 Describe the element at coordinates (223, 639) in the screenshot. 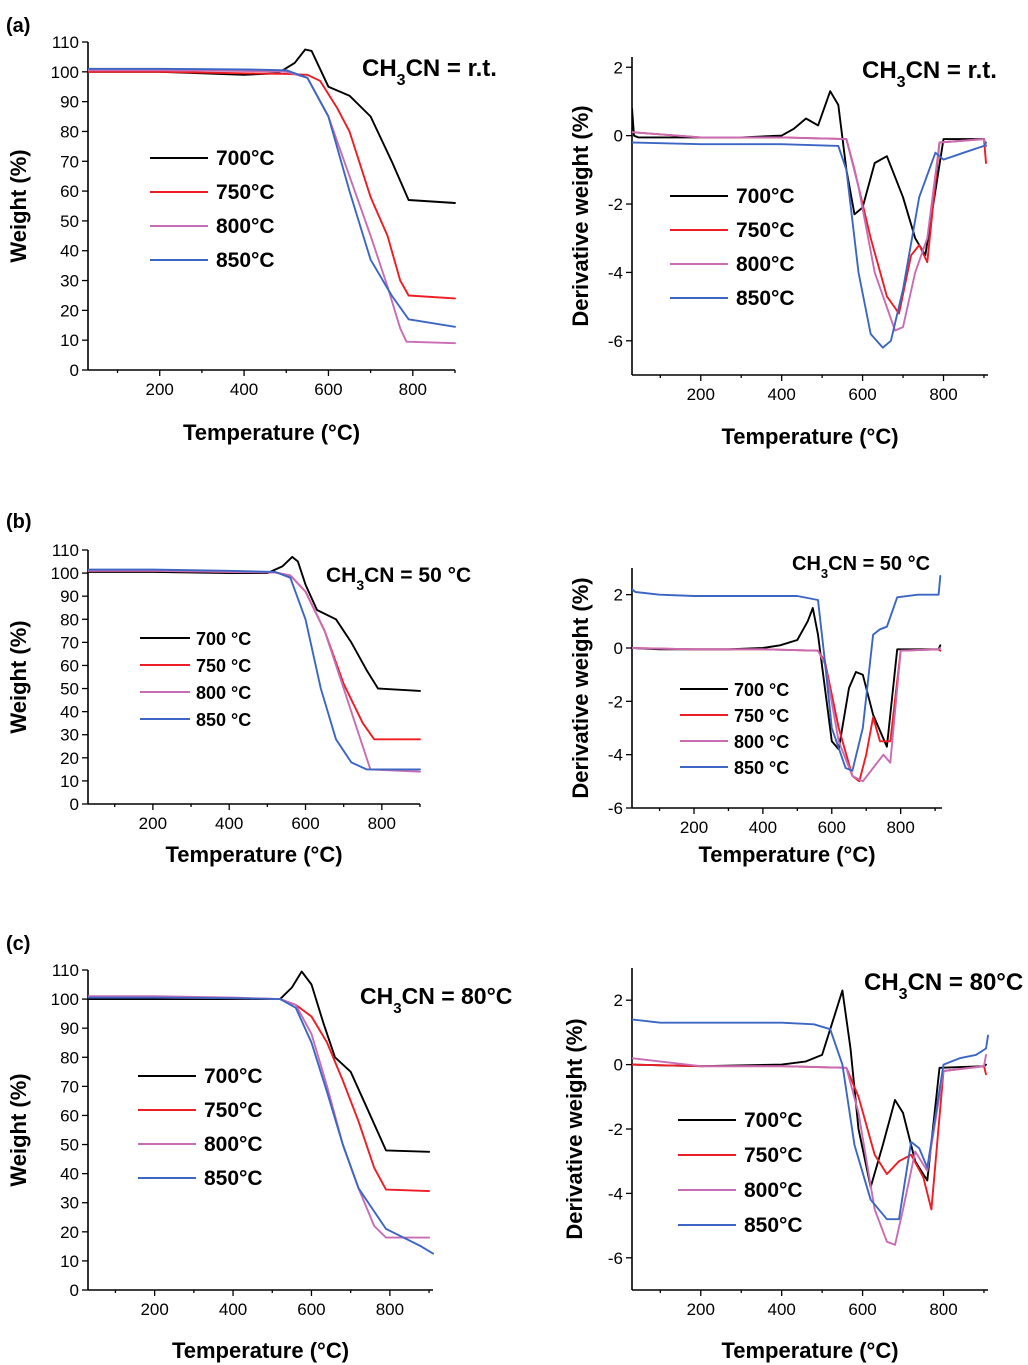

I see `legend-label: 700 °C` at that location.